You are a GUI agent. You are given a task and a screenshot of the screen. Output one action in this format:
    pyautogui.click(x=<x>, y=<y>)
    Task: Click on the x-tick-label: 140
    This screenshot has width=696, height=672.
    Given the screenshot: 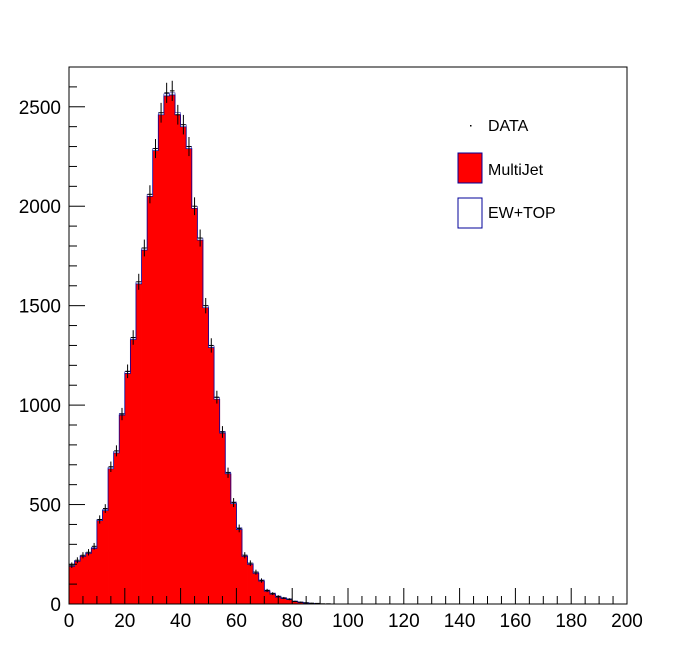 What is the action you would take?
    pyautogui.click(x=460, y=621)
    